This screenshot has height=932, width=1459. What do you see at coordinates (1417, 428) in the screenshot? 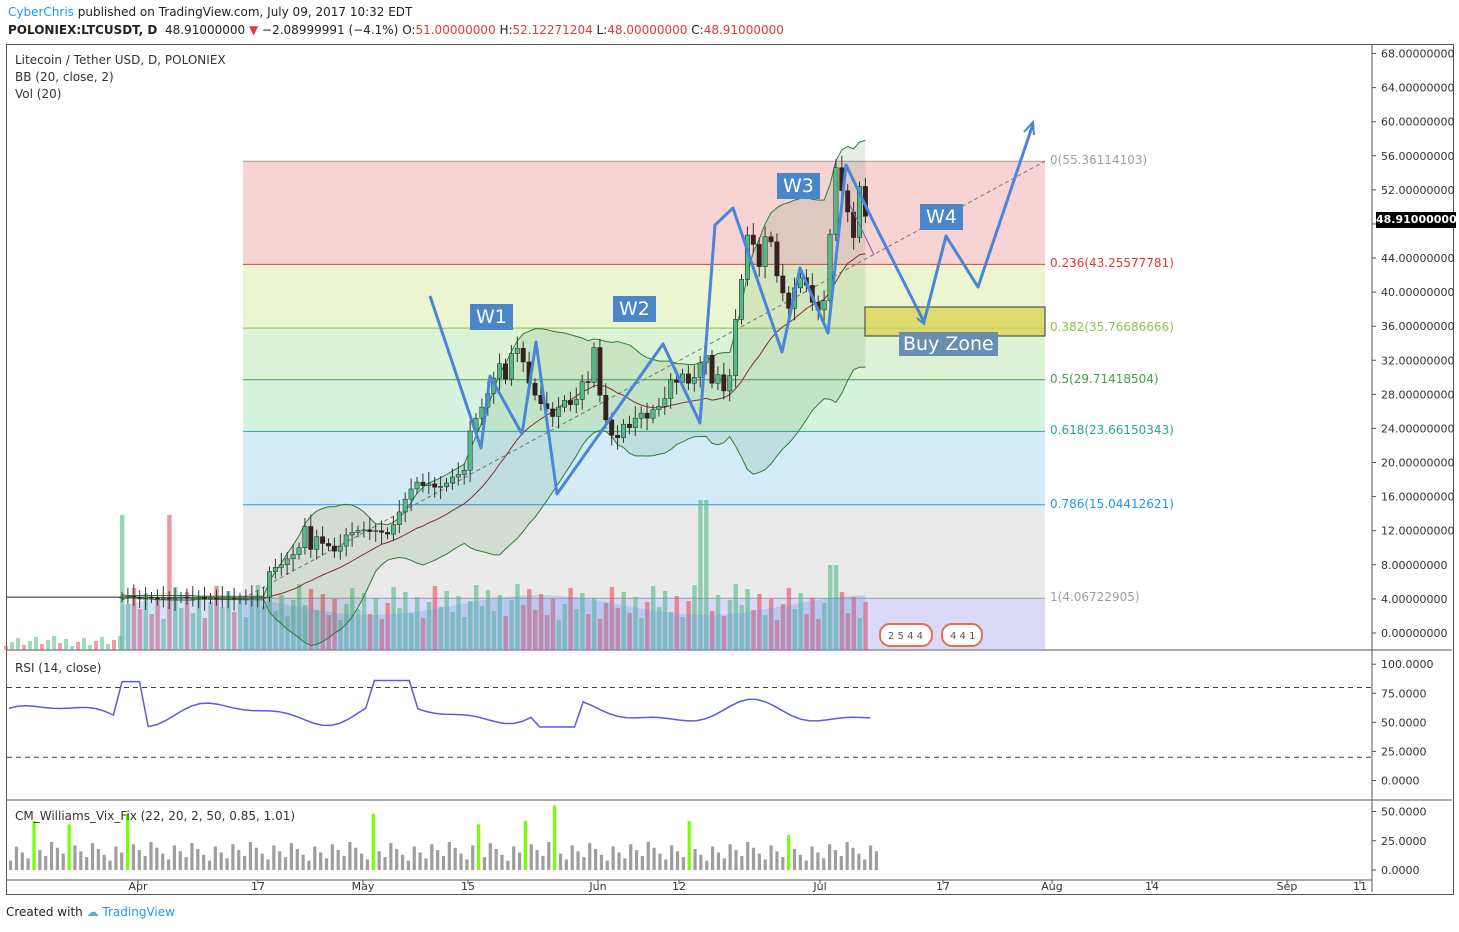
I see `price-axis-label: 24.00000000` at bounding box center [1417, 428].